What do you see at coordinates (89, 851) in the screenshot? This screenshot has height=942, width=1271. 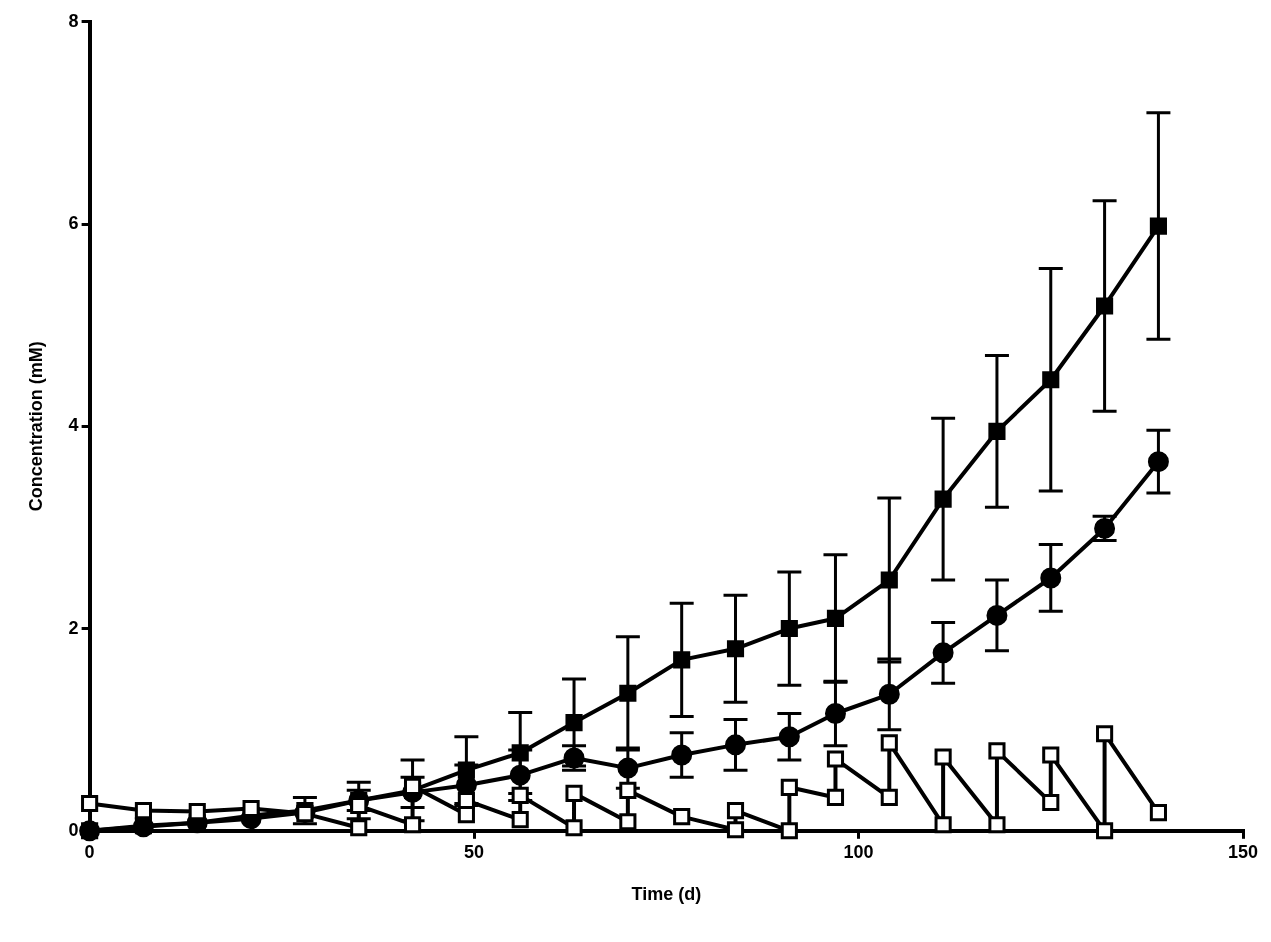 I see `x-tick-label: 0` at bounding box center [89, 851].